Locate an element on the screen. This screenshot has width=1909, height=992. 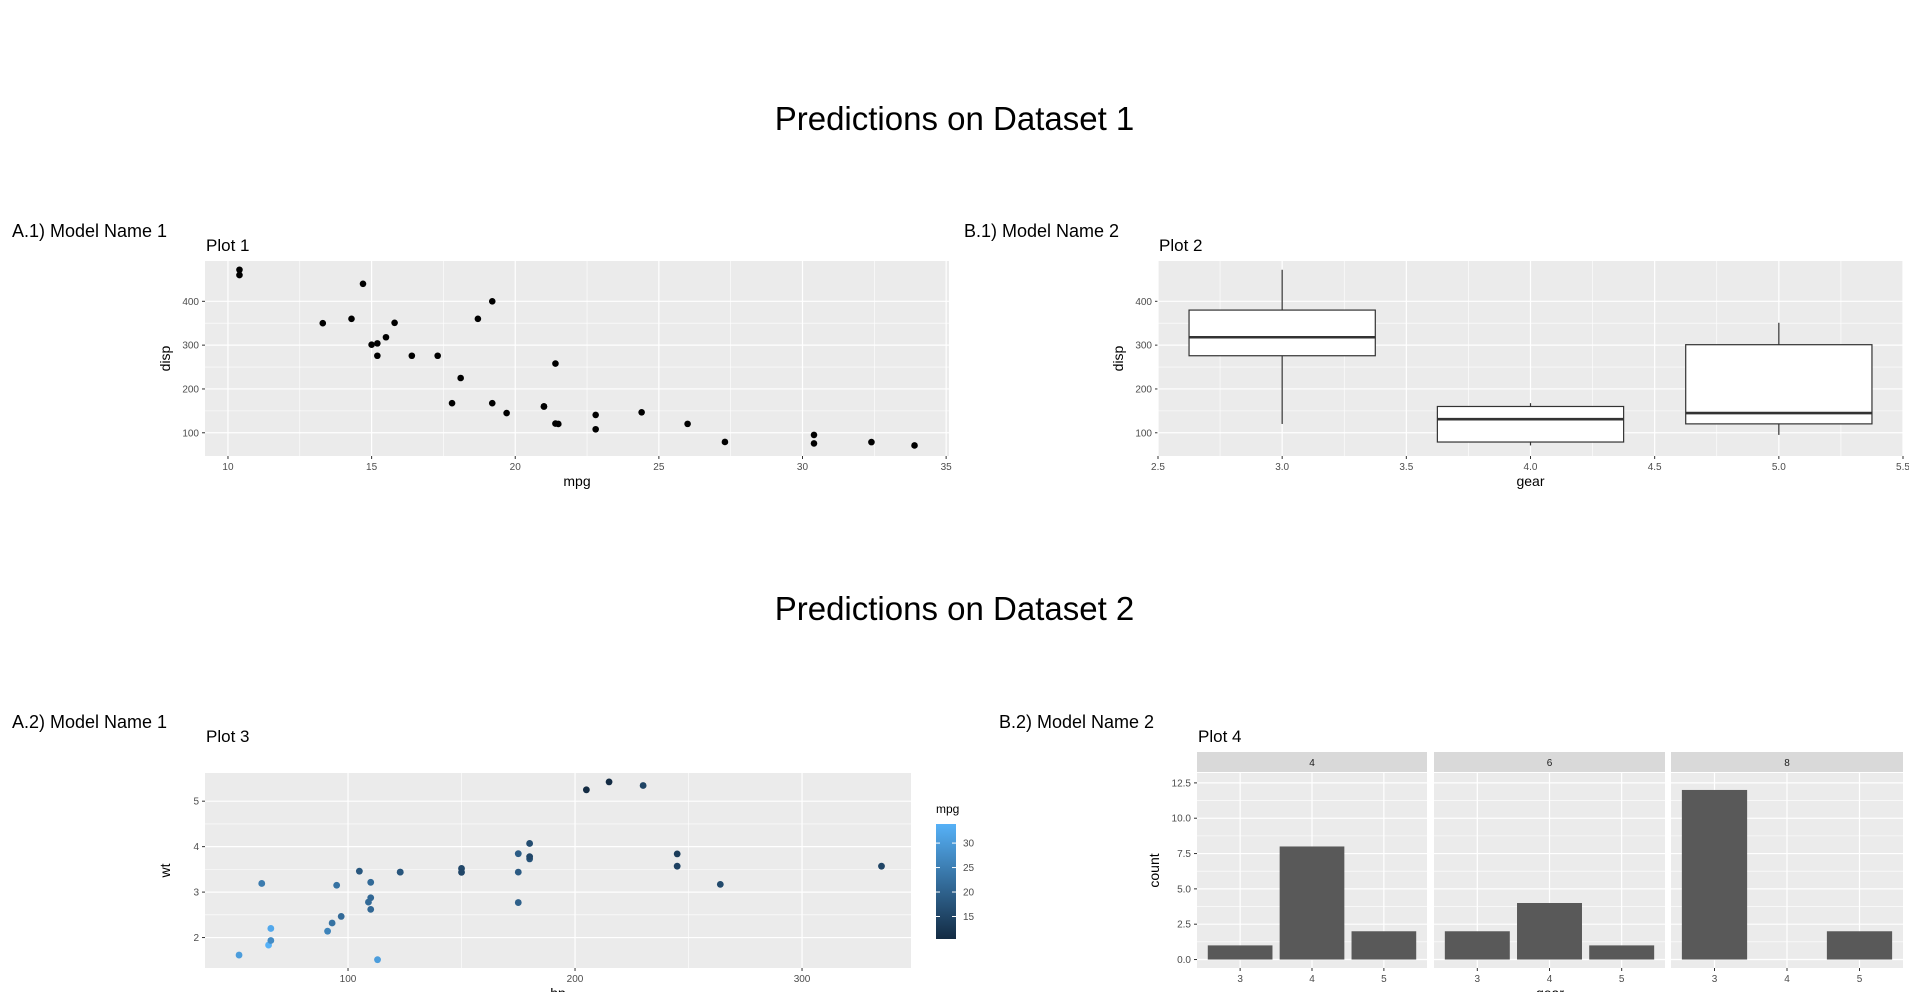
y-tick-label: 5.0 is located at coordinates (1184, 889).